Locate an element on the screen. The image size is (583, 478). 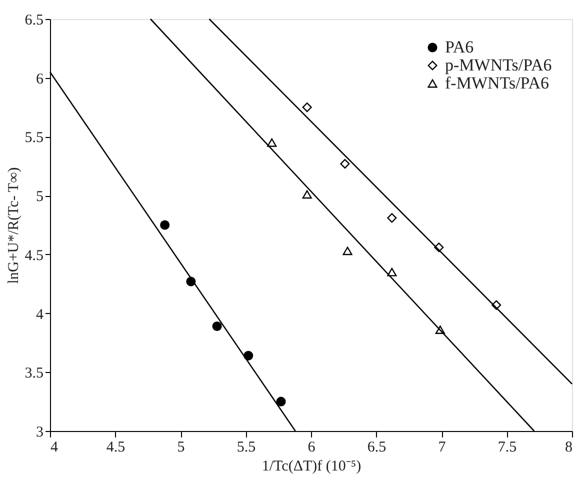
y-tick-label: 5.5 is located at coordinates (34, 138).